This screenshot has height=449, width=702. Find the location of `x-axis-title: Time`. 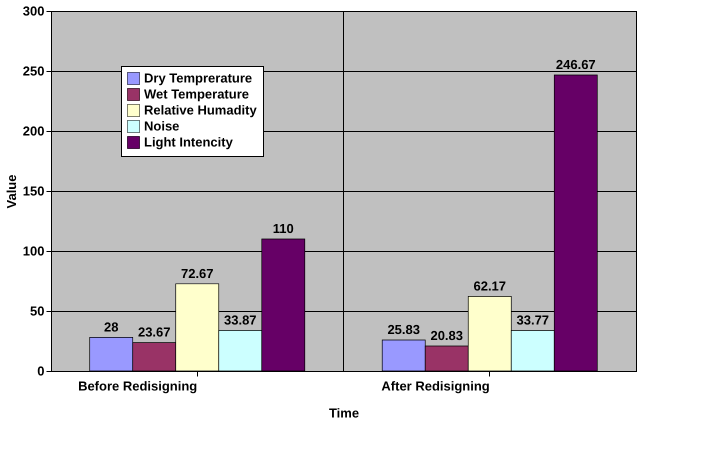

x-axis-title: Time is located at coordinates (344, 413).